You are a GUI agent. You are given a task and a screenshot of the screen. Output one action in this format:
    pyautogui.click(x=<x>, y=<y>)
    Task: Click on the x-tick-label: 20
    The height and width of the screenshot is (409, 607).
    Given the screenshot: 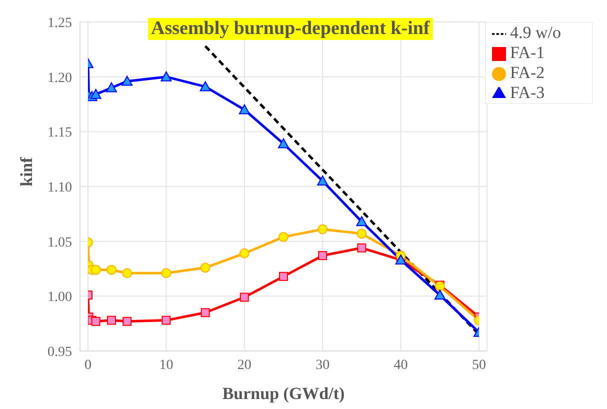 What is the action you would take?
    pyautogui.click(x=244, y=365)
    